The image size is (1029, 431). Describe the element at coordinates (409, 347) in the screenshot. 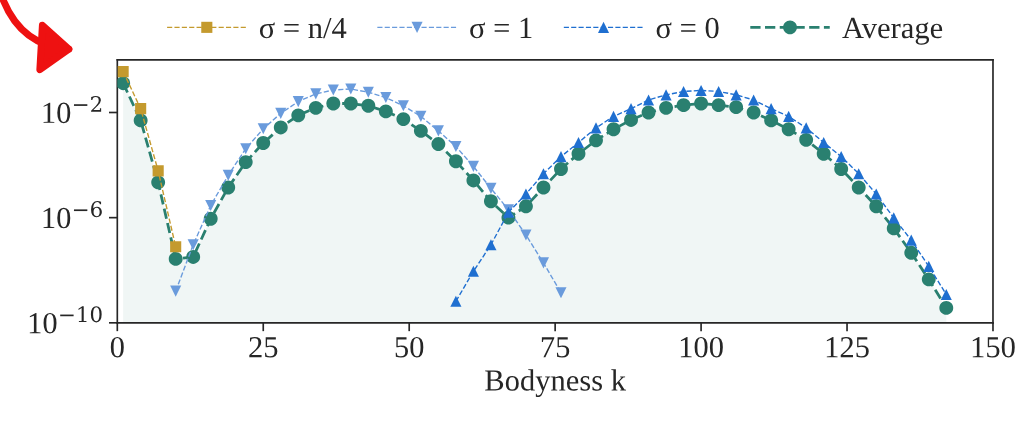

I see `x-tick-label: 50` at that location.